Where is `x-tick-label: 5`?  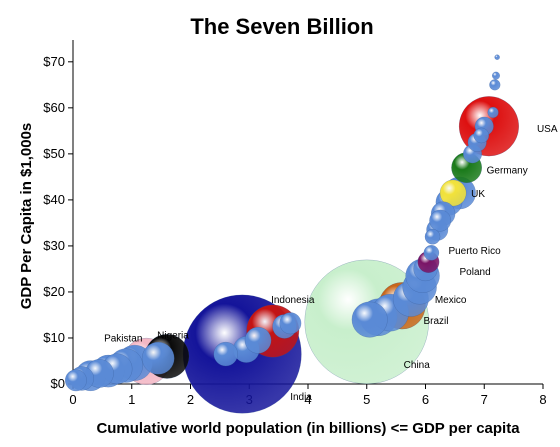
x-tick-label: 5 is located at coordinates (366, 399).